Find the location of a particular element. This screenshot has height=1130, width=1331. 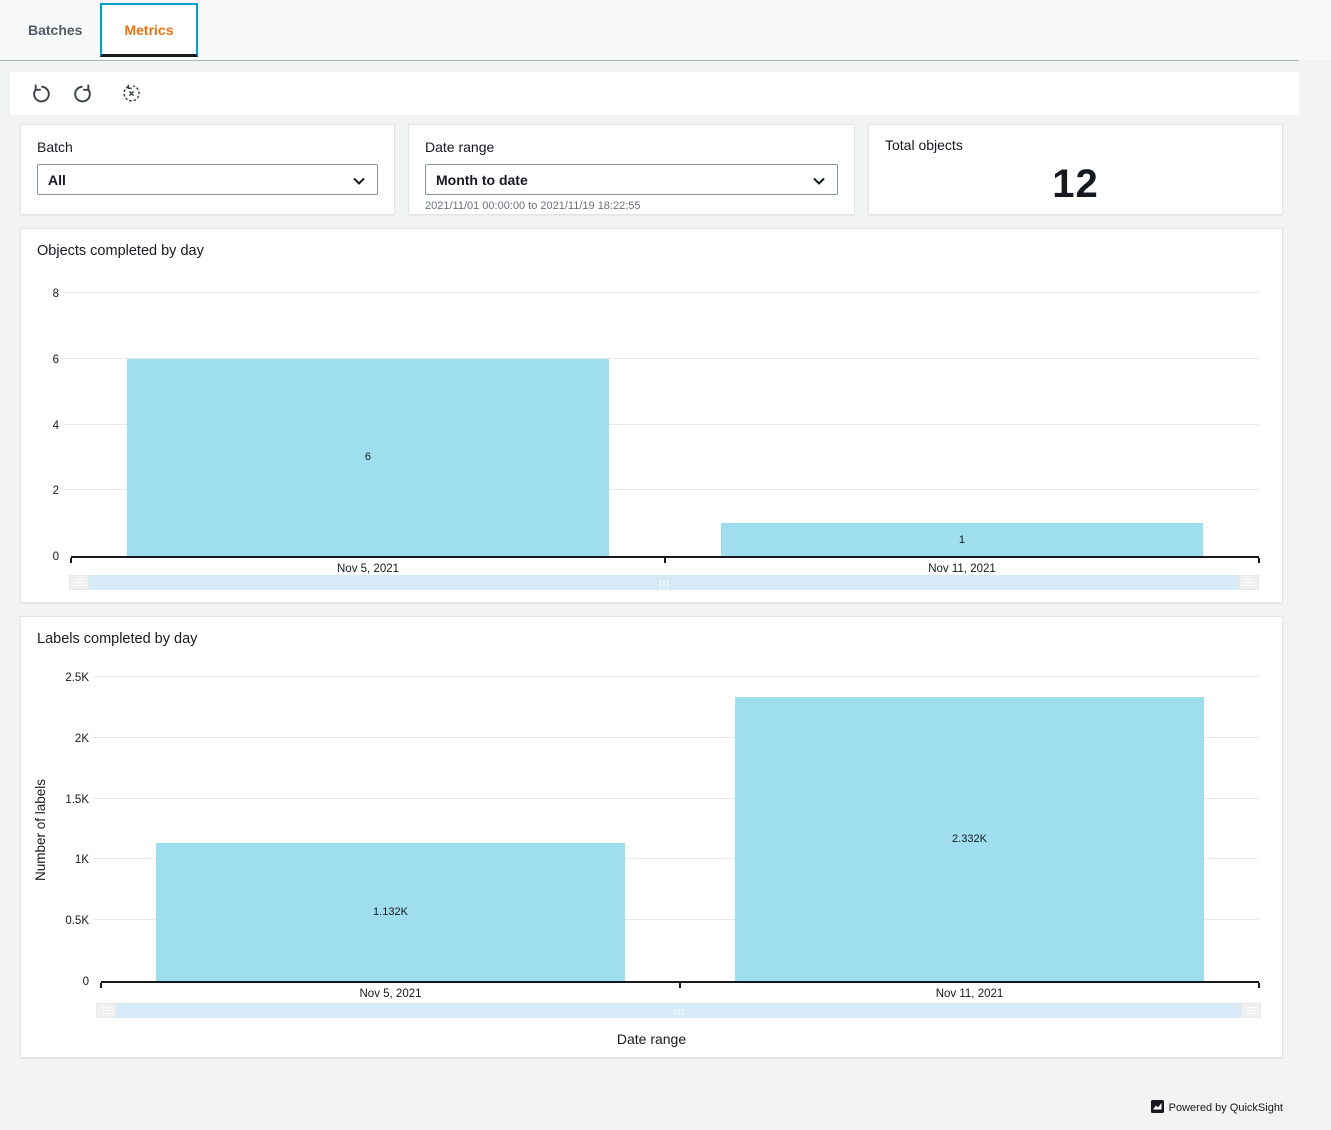

chart-title: Labels completed by day is located at coordinates (117, 639).